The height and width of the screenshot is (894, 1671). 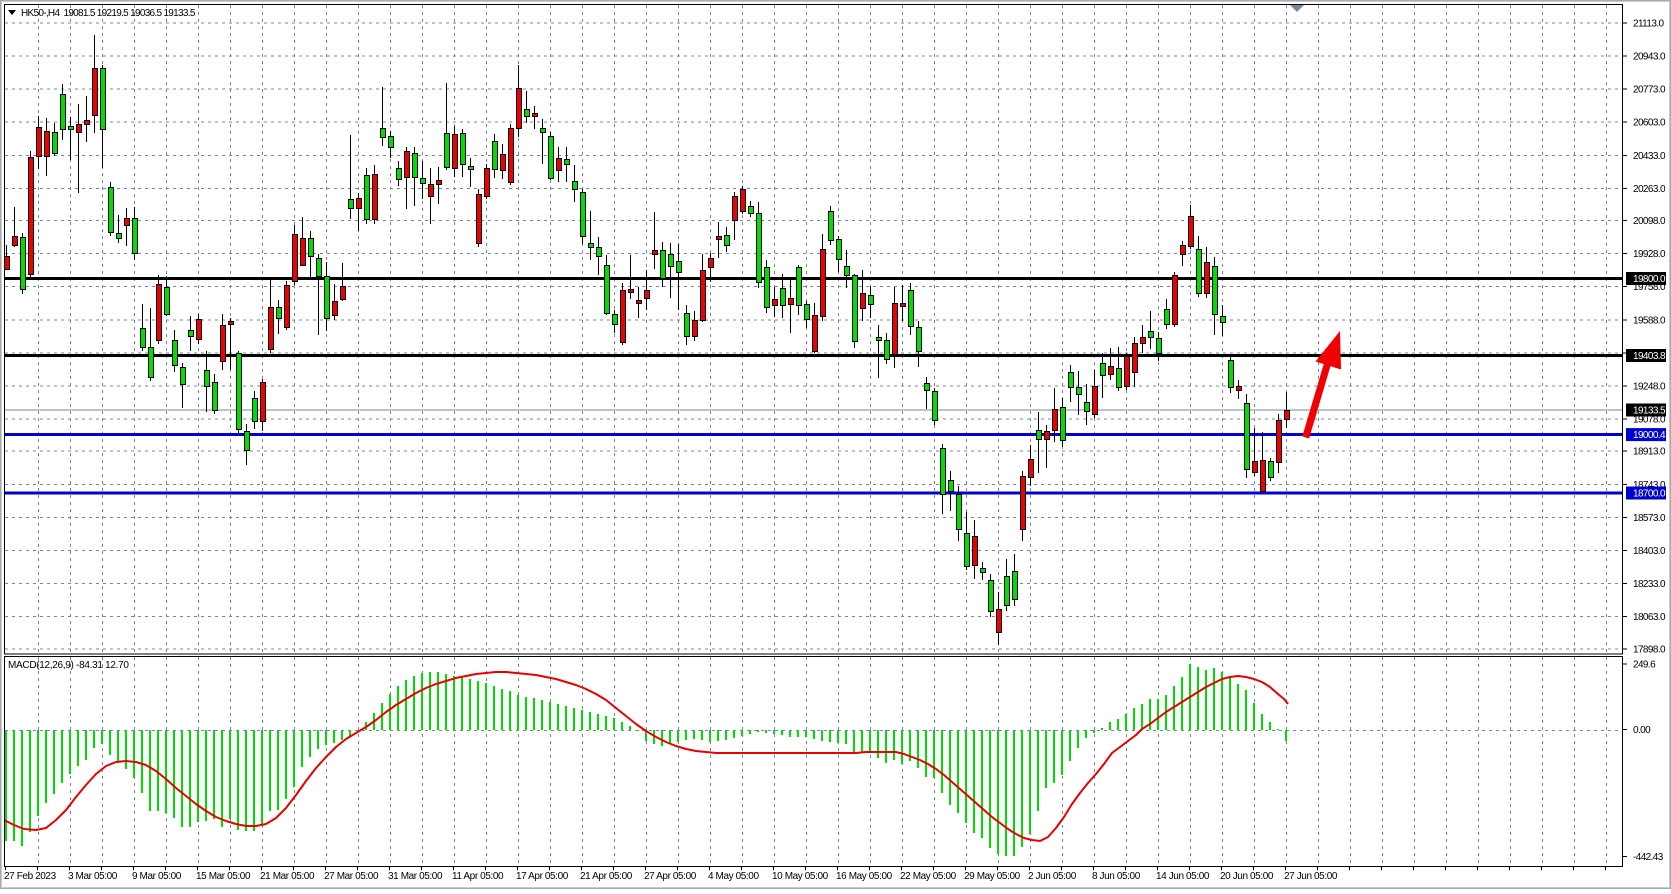 I want to click on svg-text: 27 Jun 05:00, so click(x=1311, y=876).